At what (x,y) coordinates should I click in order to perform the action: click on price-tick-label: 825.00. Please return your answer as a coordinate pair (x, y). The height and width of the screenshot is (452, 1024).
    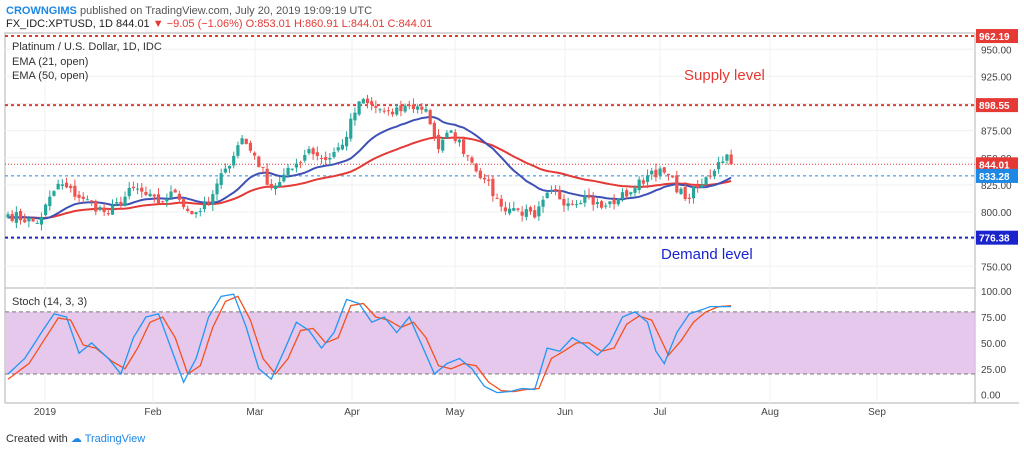
    Looking at the image, I should click on (996, 186).